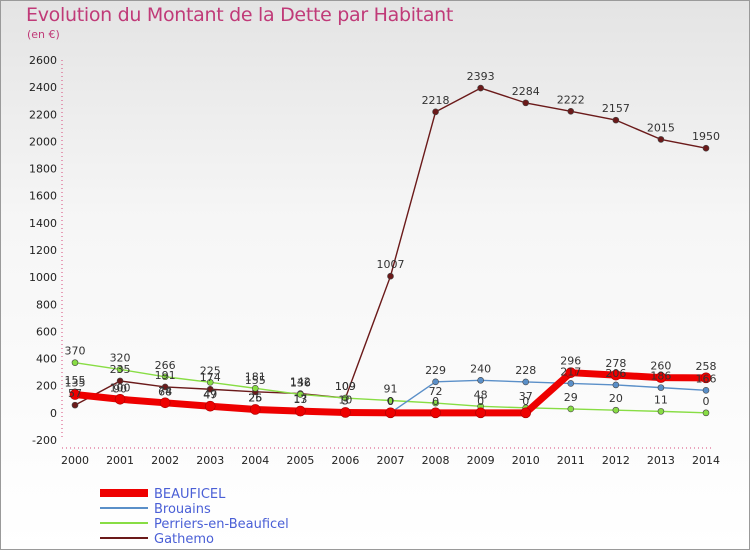 The height and width of the screenshot is (550, 750). Describe the element at coordinates (526, 460) in the screenshot. I see `x-tick-label: 2010` at that location.